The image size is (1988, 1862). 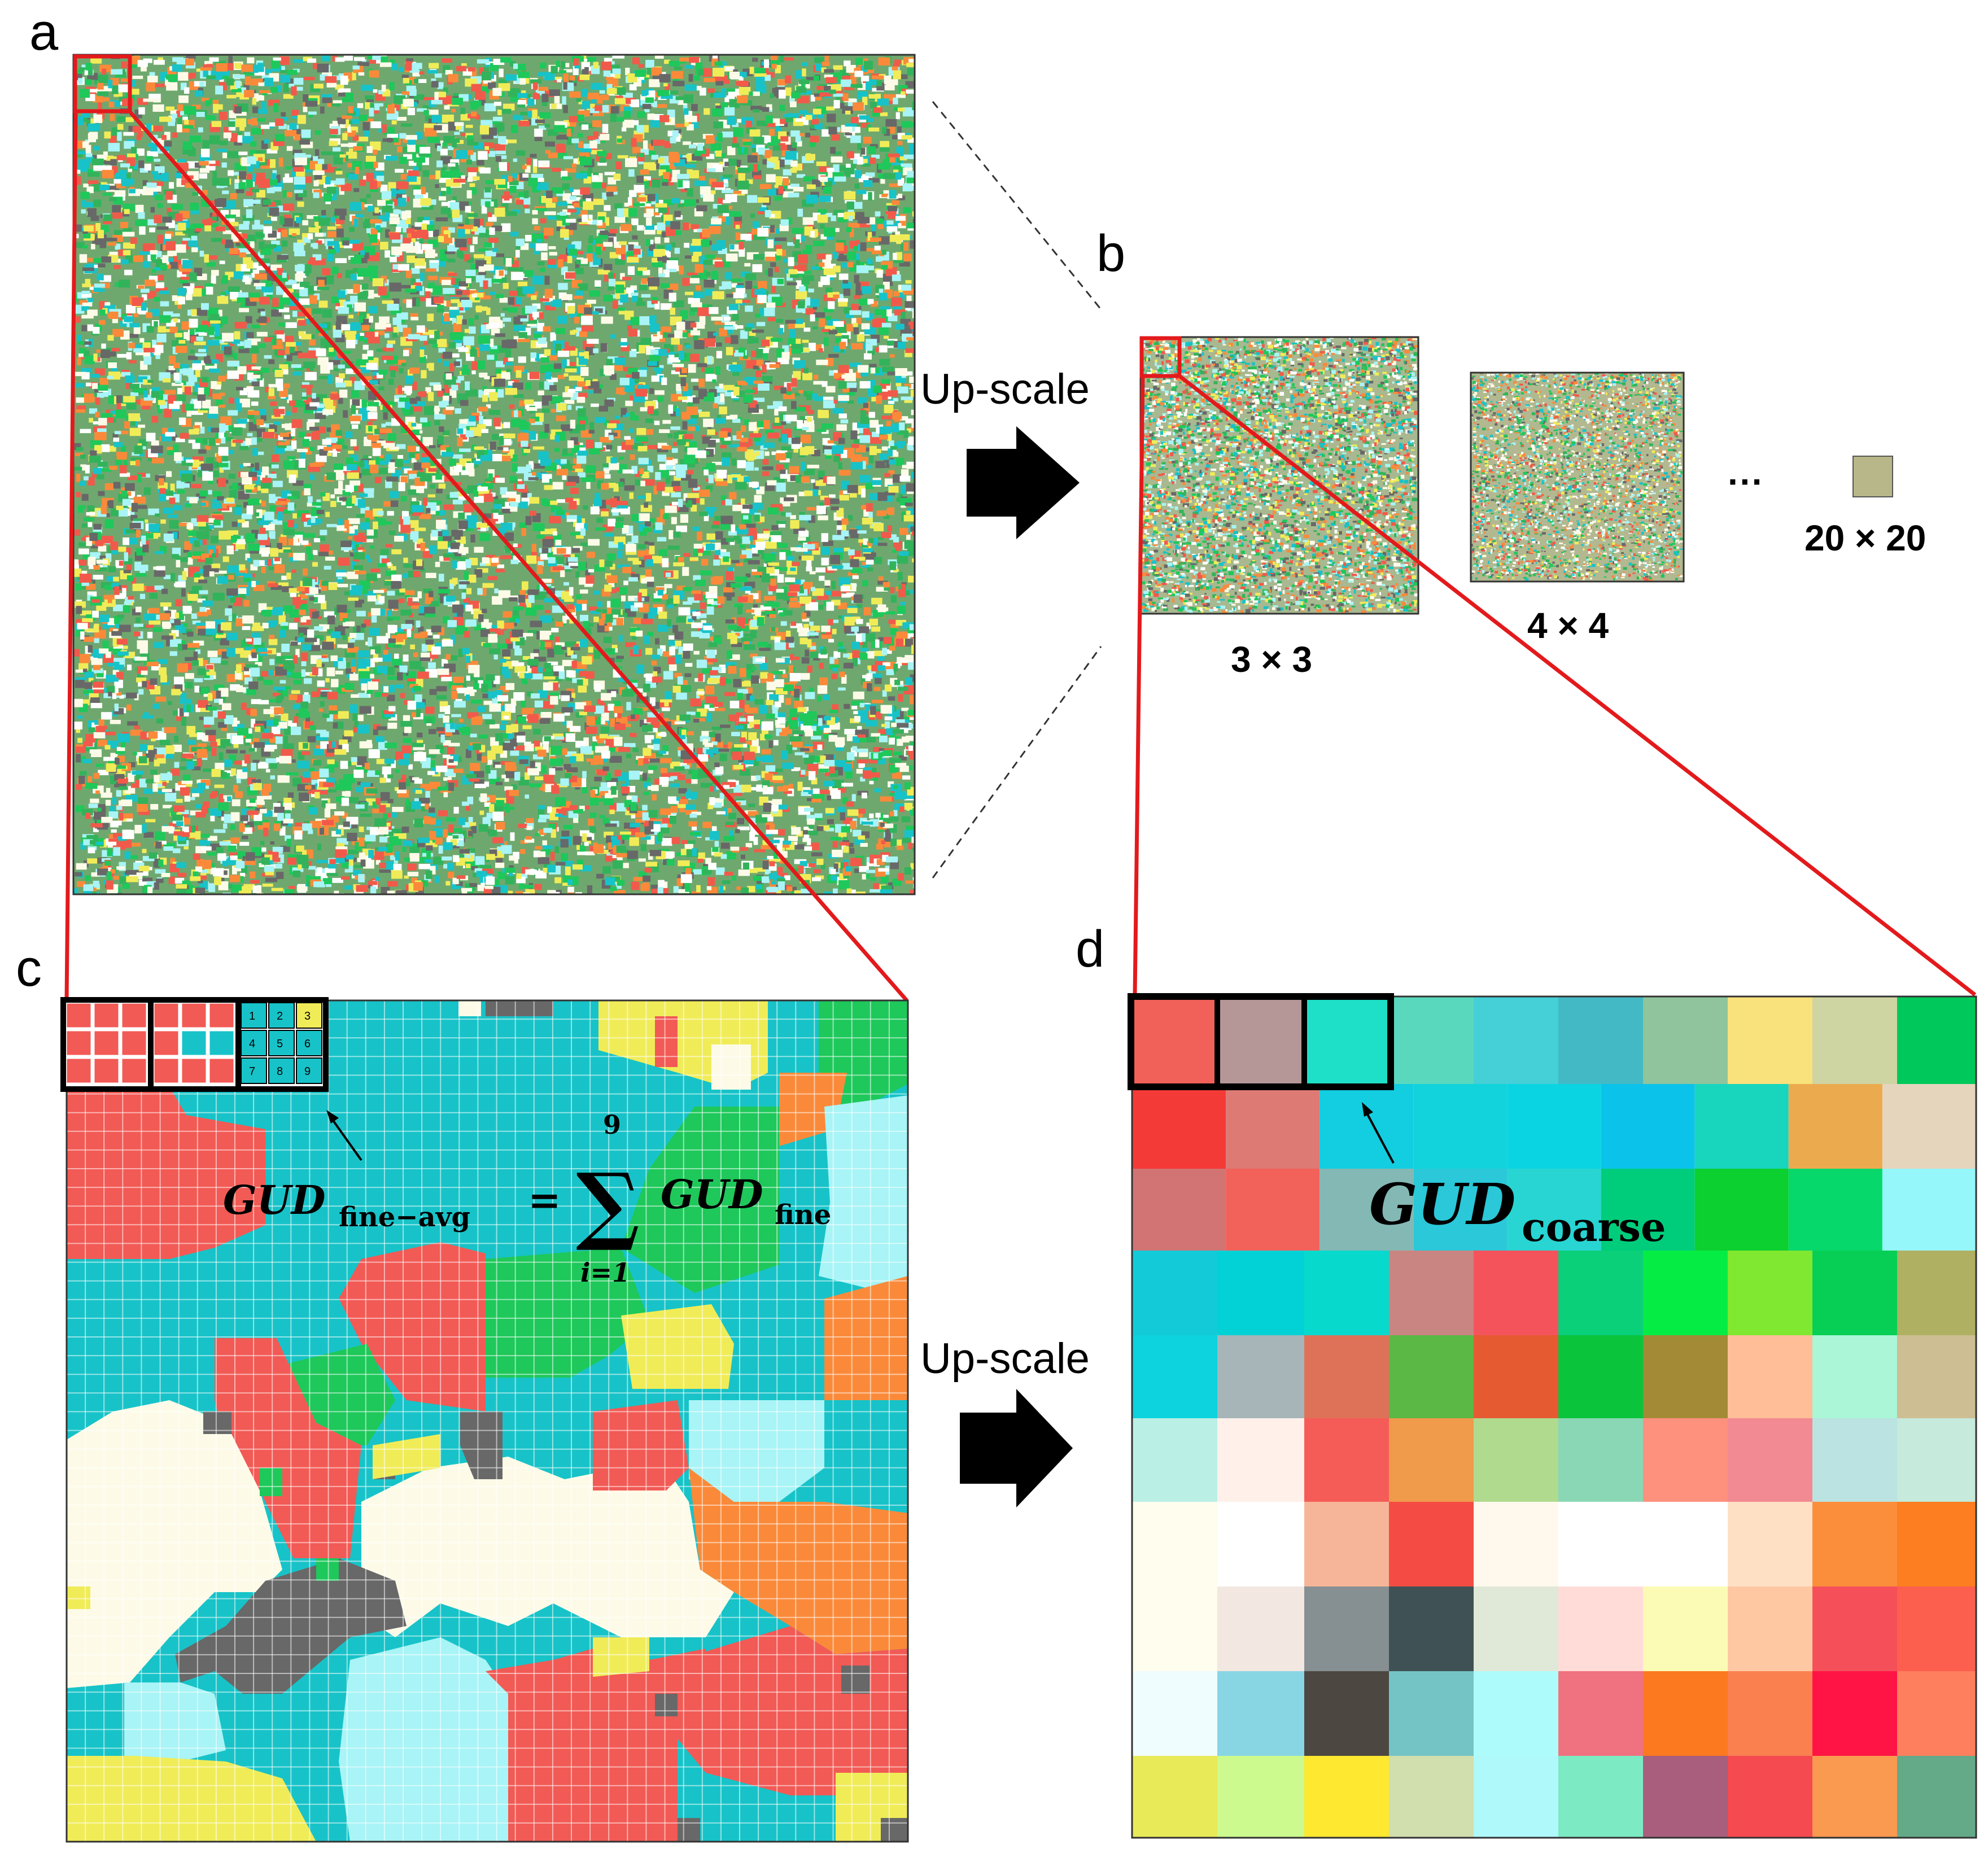 What do you see at coordinates (1090, 949) in the screenshot?
I see `panel-label-d: d` at bounding box center [1090, 949].